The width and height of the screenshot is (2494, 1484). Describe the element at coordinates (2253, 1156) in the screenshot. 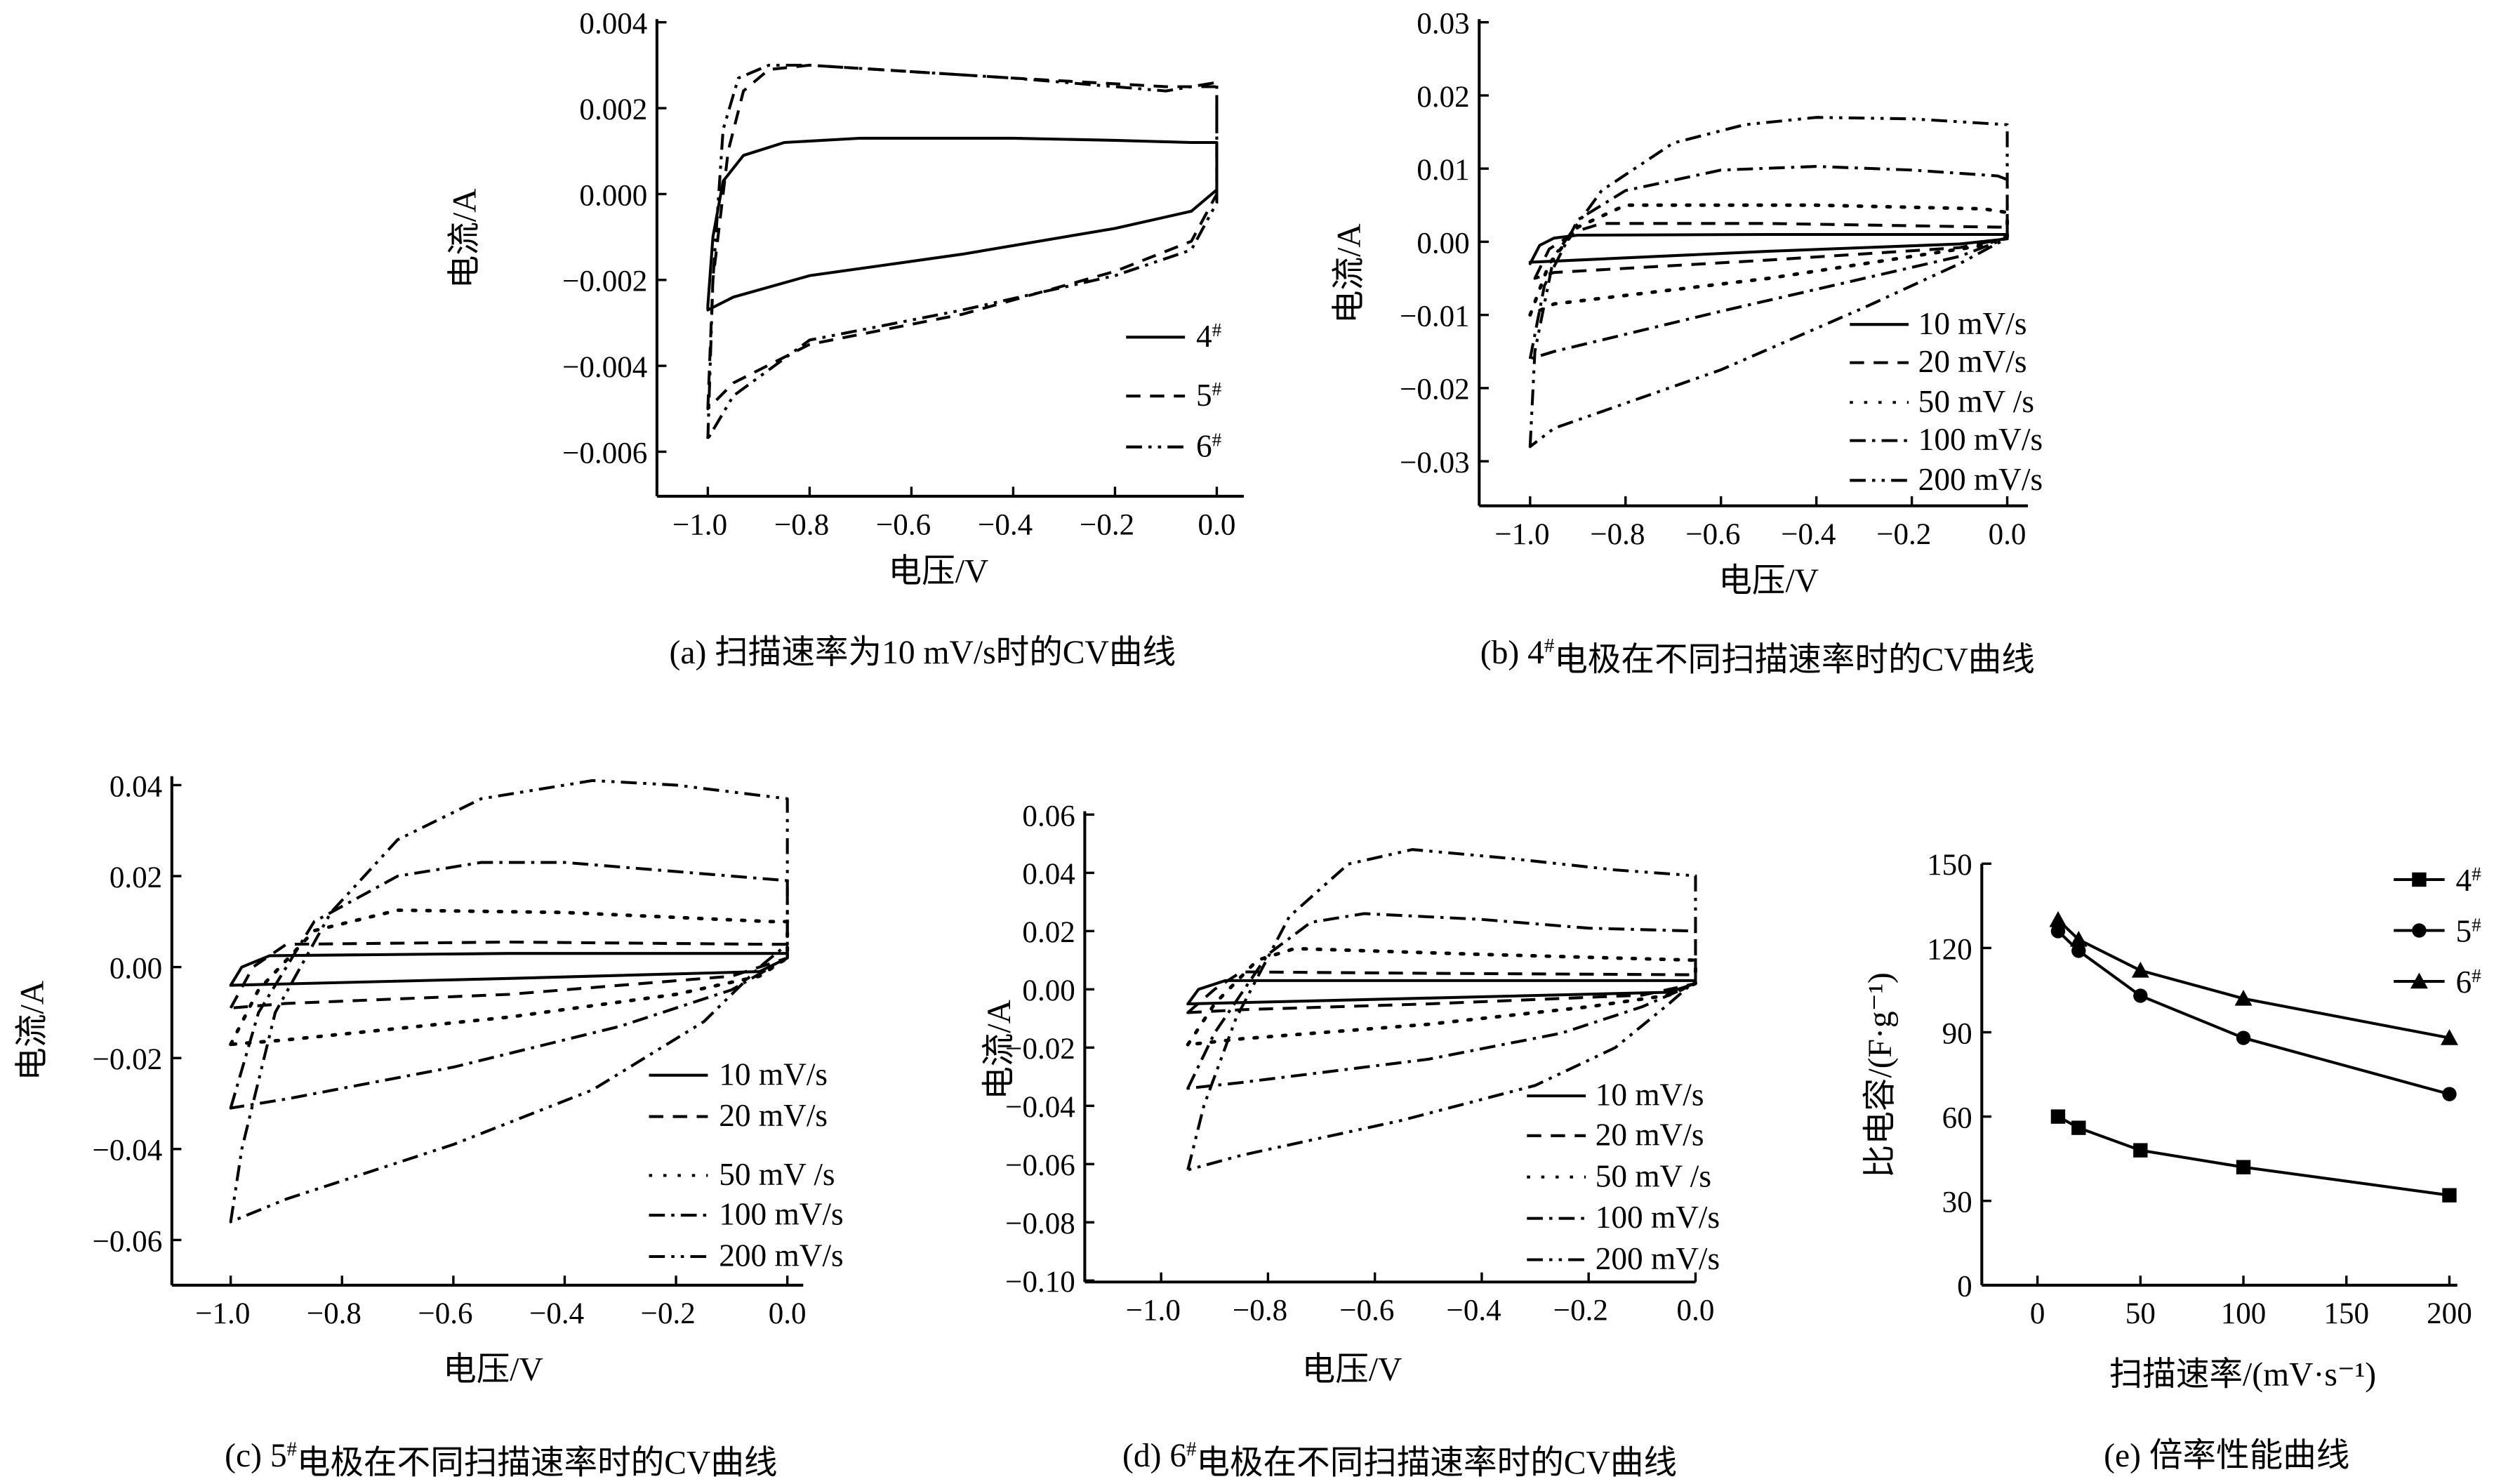

I see `series-line` at that location.